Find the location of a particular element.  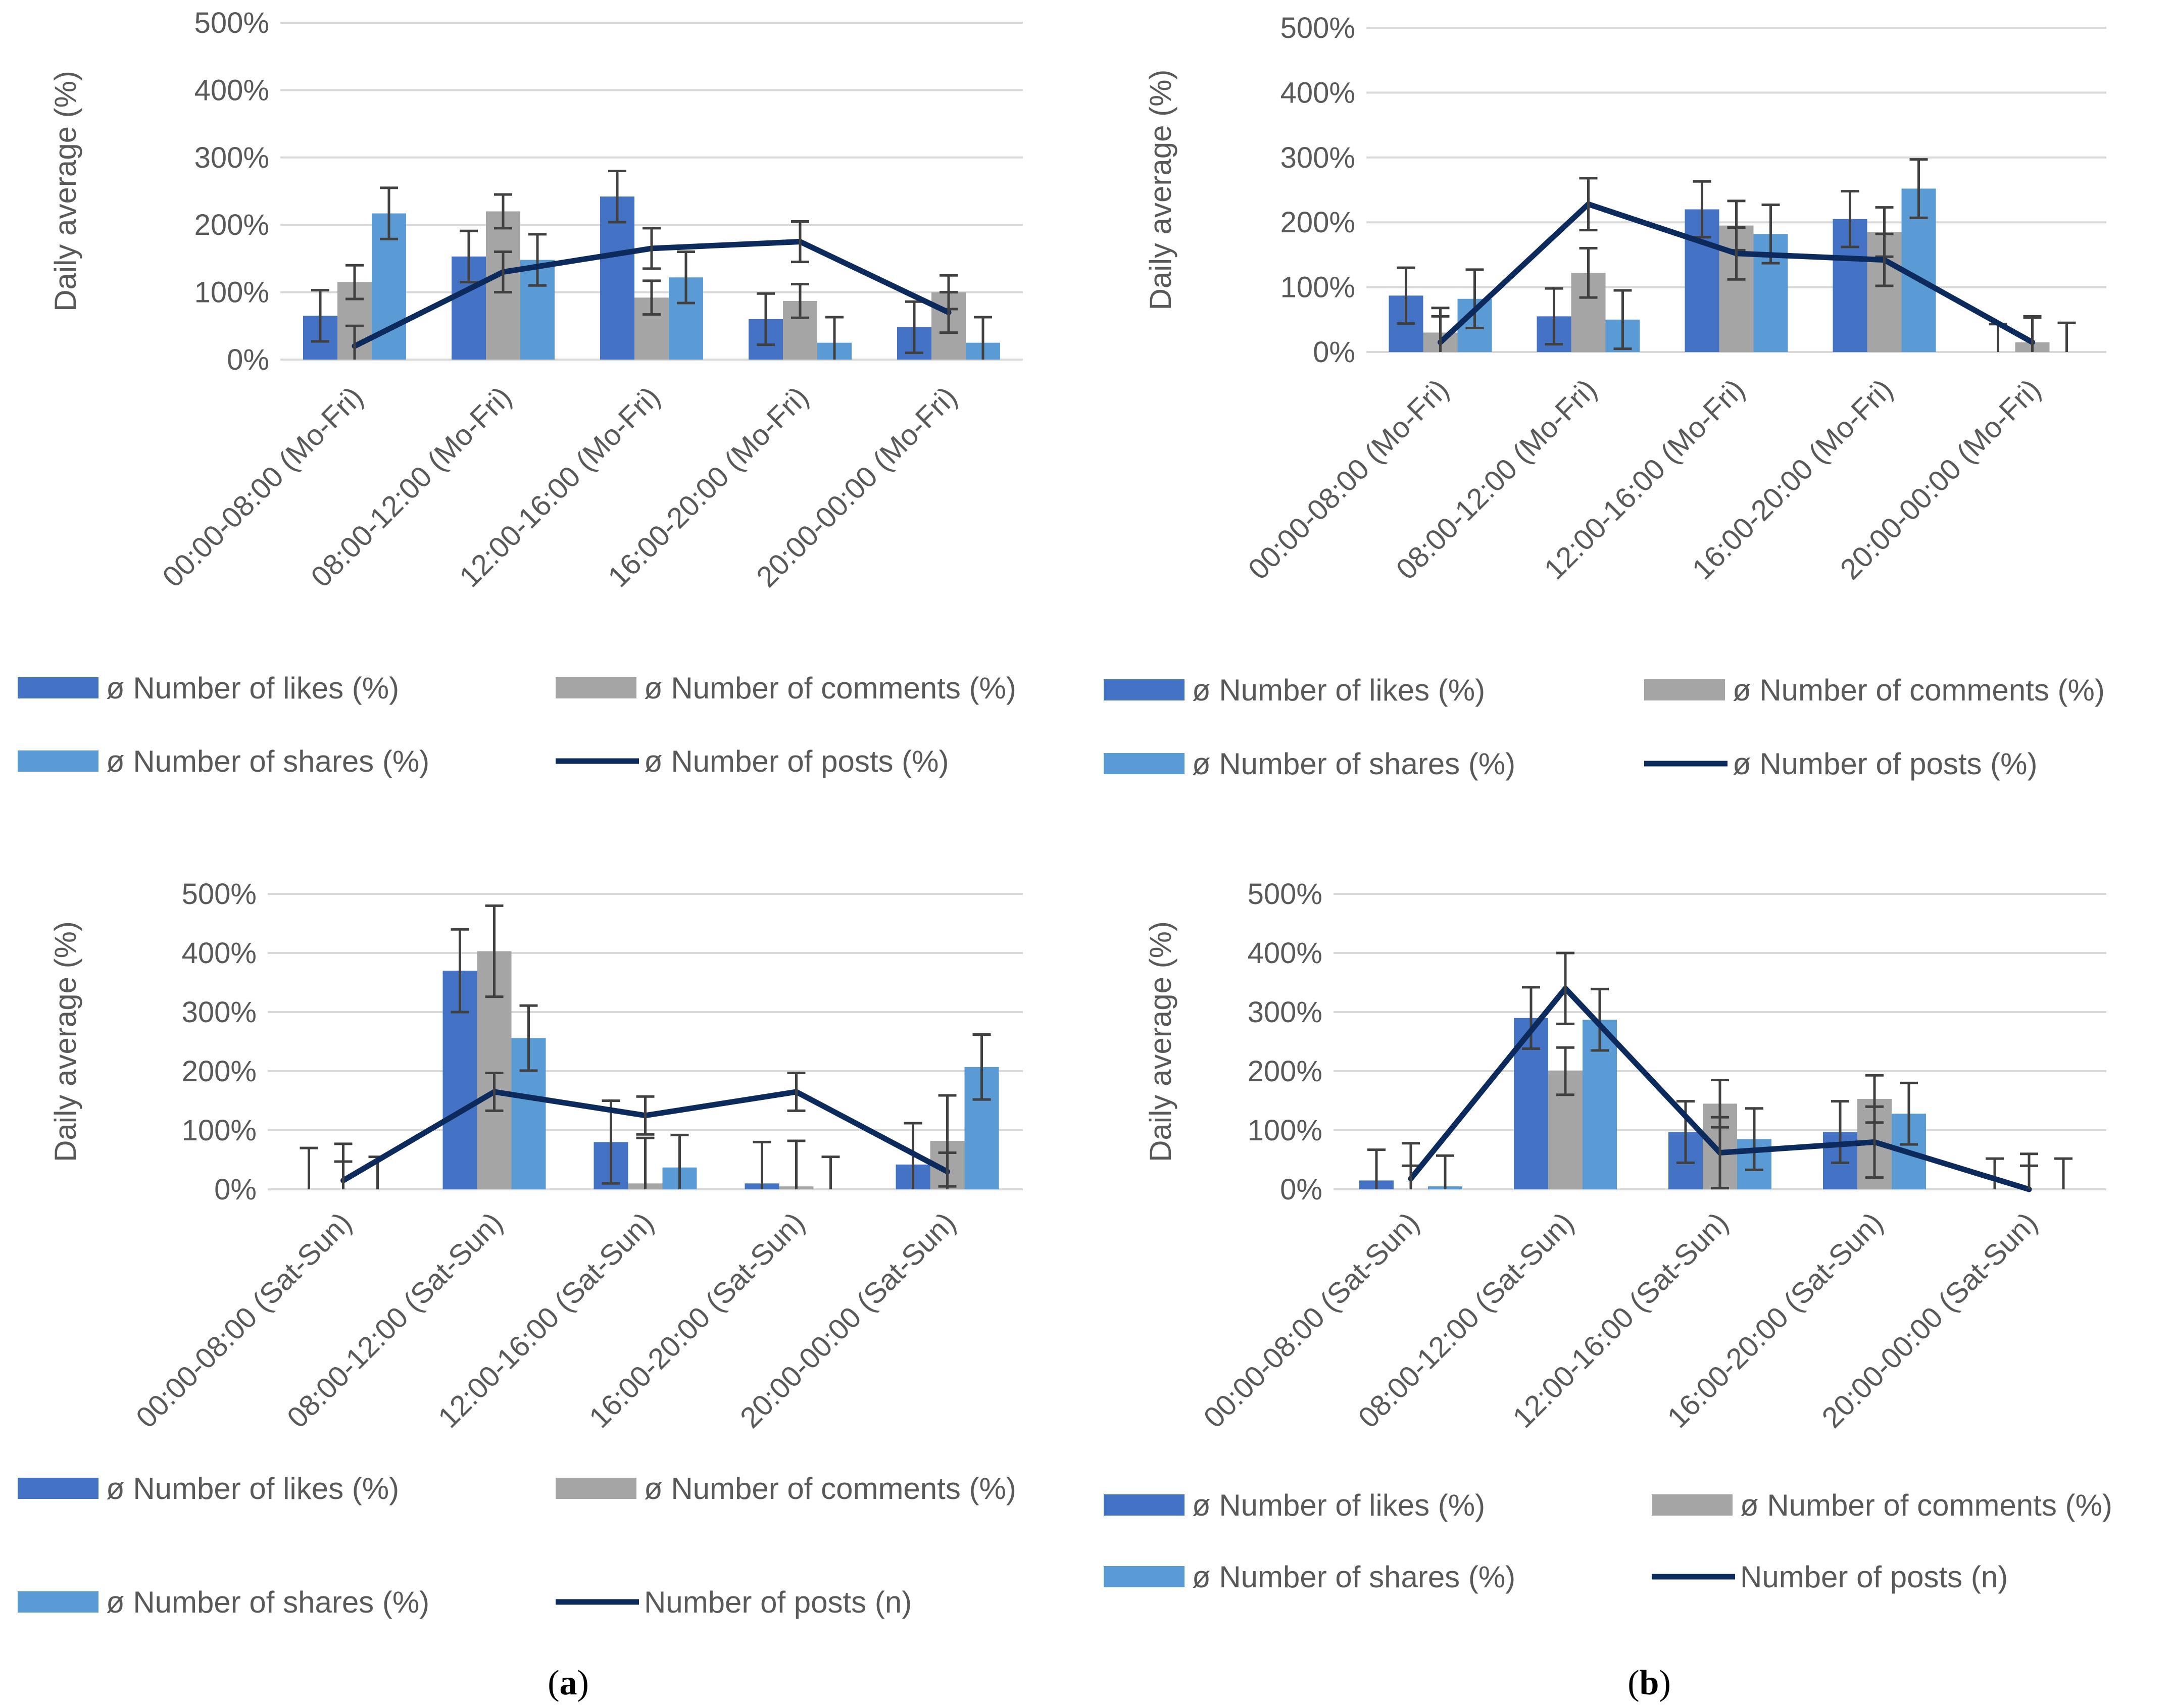

bar is located at coordinates (617, 278).